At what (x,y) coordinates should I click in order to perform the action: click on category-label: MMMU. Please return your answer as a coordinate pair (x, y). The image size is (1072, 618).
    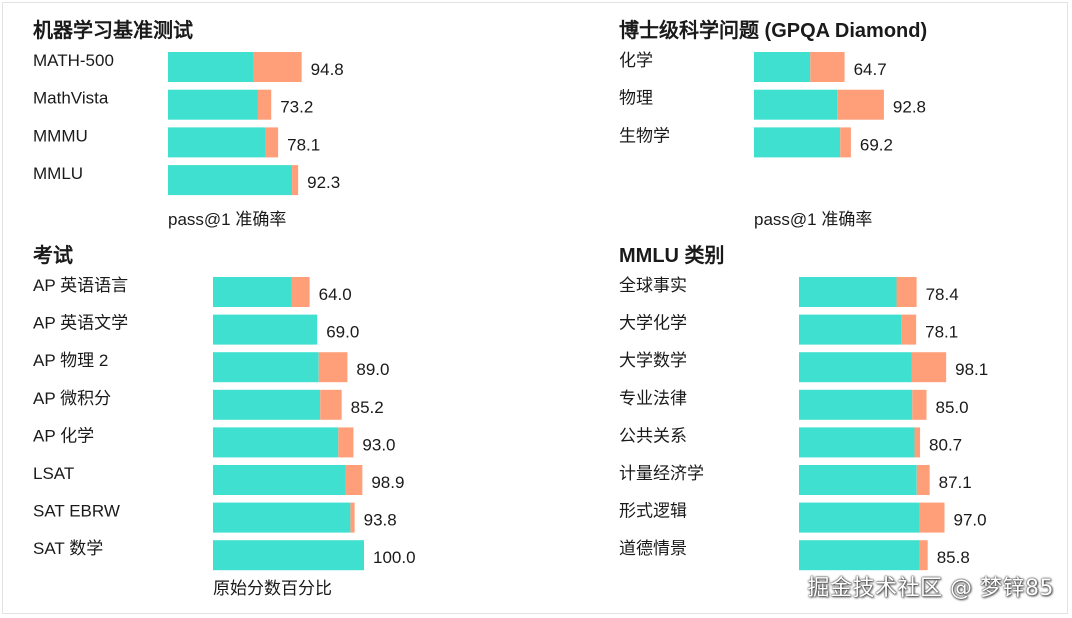
    Looking at the image, I should click on (60, 135).